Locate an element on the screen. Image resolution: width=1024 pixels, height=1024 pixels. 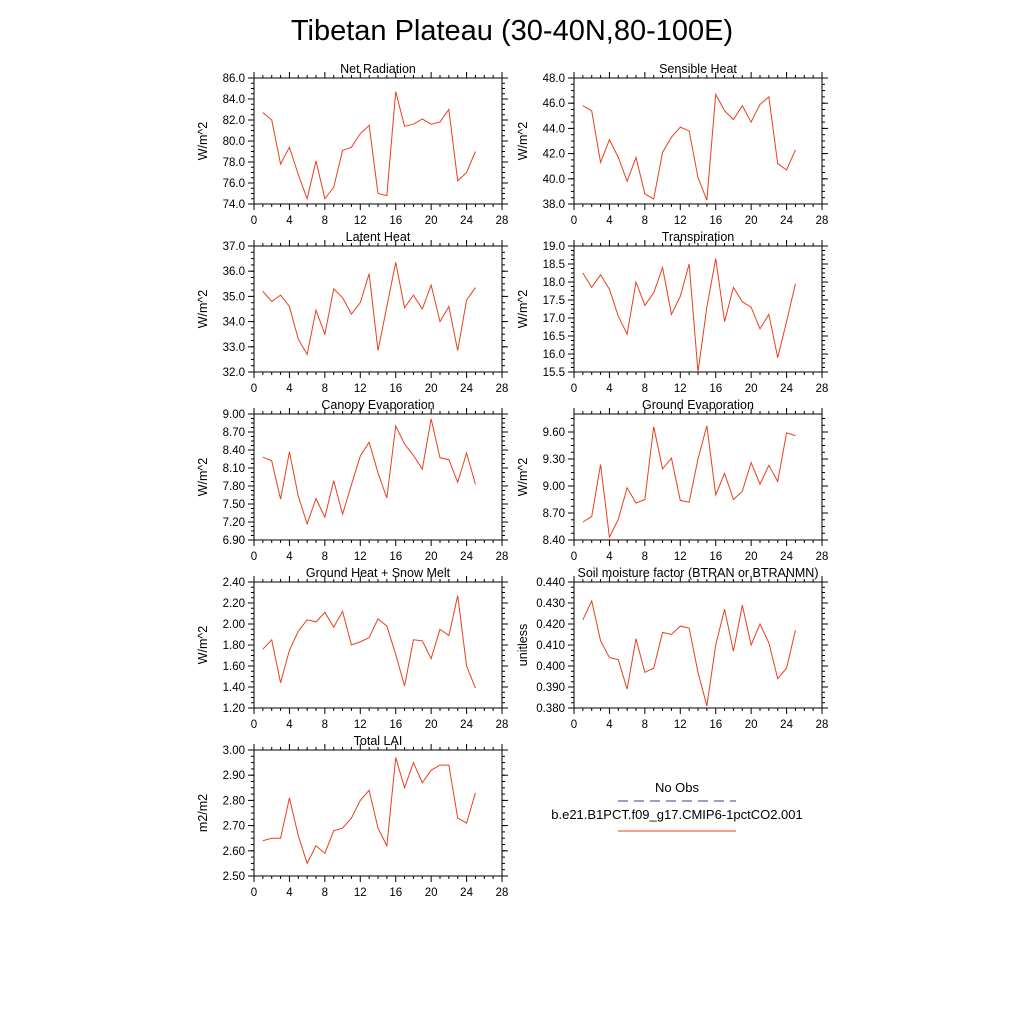
y-tick-label: 0.380 is located at coordinates (550, 709).